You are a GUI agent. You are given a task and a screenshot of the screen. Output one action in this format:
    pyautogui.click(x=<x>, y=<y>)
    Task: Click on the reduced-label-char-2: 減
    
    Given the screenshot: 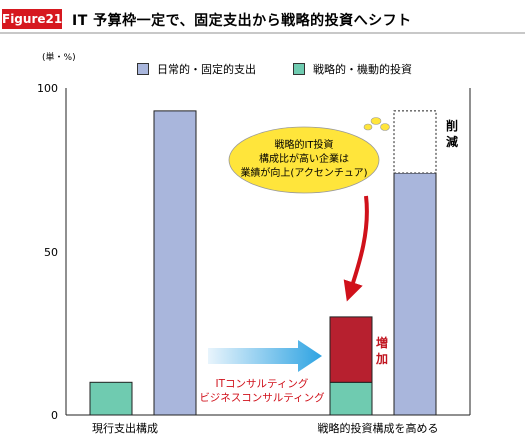 What is the action you would take?
    pyautogui.click(x=452, y=141)
    